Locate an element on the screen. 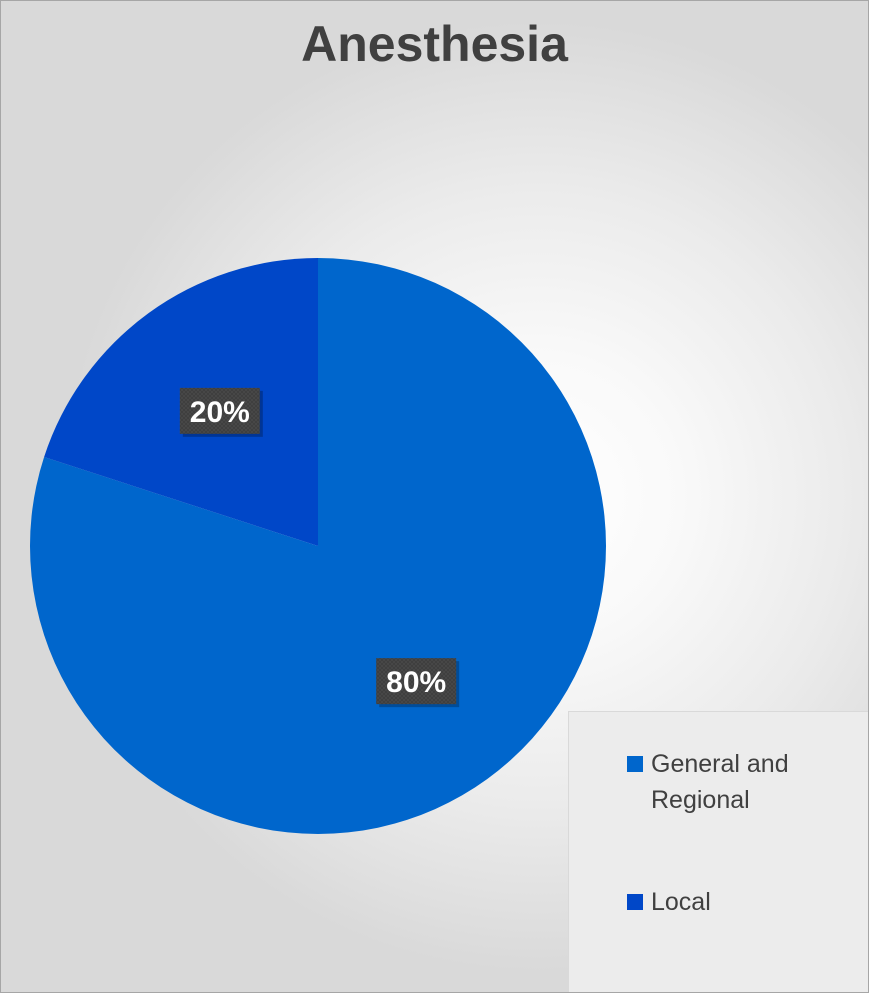 The width and height of the screenshot is (869, 993). data-label-local: 20% is located at coordinates (221, 412).